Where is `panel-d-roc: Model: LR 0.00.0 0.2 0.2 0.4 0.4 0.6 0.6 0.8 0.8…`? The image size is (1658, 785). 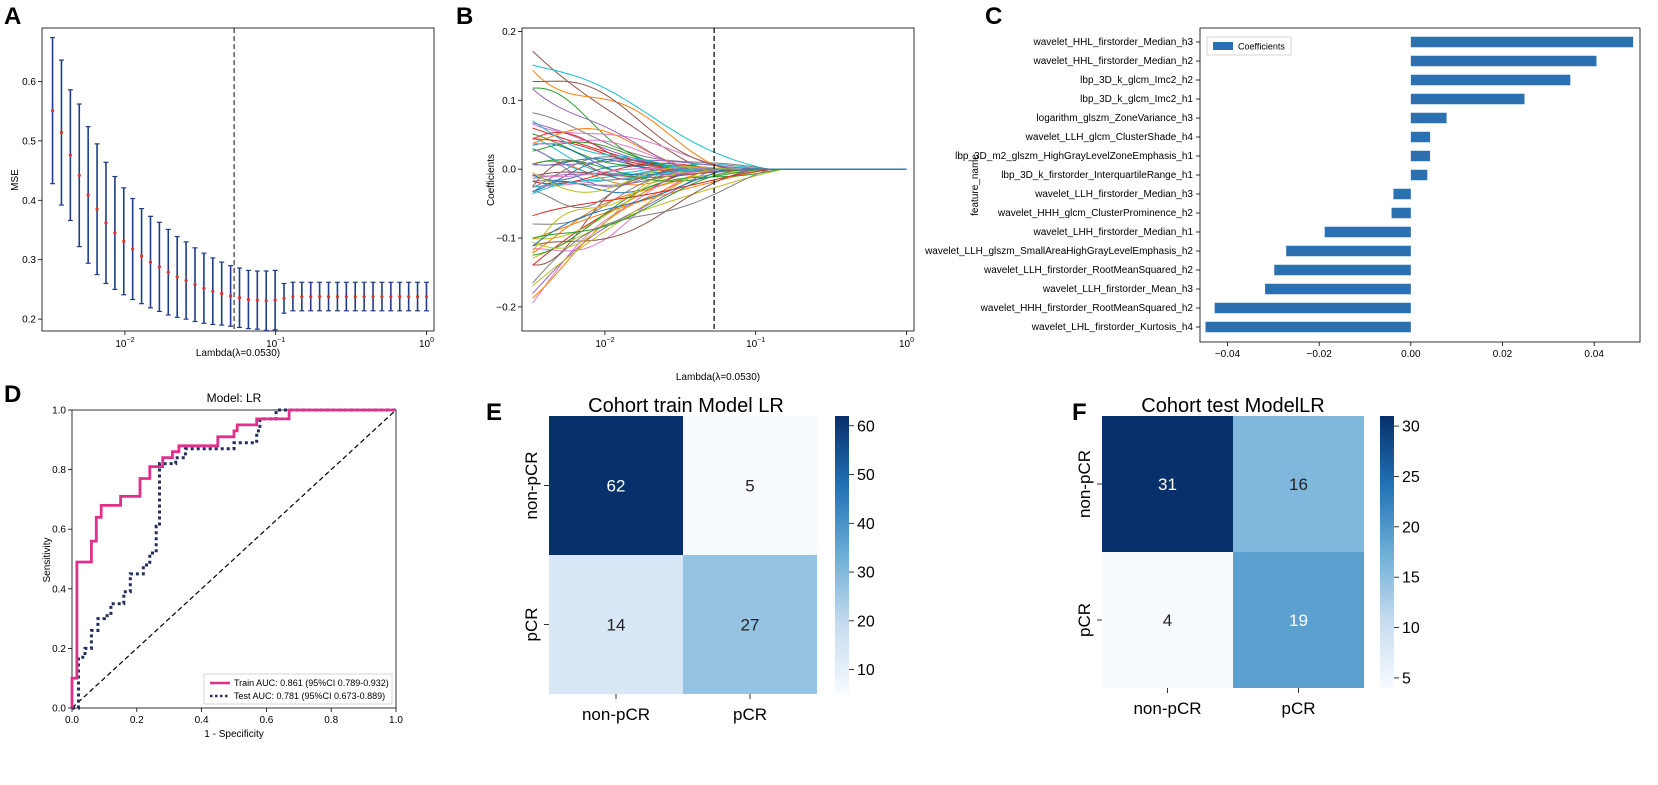
panel-d-roc: Model: LR 0.00.0 0.2 0.2 0.4 0.4 0.6 0.6 0.8 0.8… is located at coordinates (222, 565).